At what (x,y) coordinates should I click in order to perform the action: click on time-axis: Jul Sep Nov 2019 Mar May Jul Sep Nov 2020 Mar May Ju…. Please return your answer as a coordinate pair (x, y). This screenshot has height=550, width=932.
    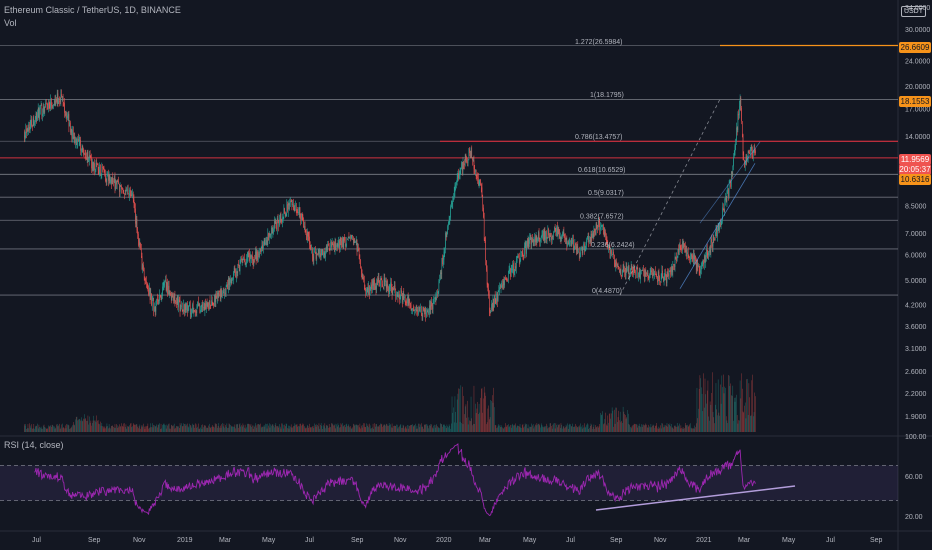
    Looking at the image, I should click on (457, 540).